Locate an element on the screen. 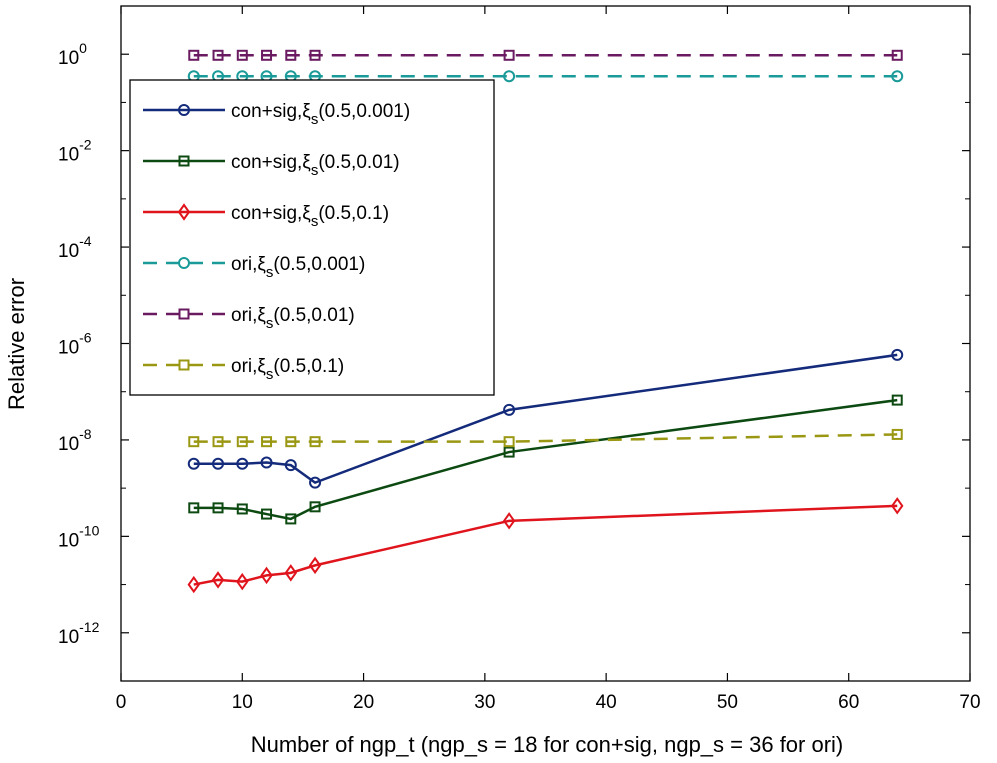 The image size is (997, 763). y-tick-label: 10⁰ is located at coordinates (72, 54).